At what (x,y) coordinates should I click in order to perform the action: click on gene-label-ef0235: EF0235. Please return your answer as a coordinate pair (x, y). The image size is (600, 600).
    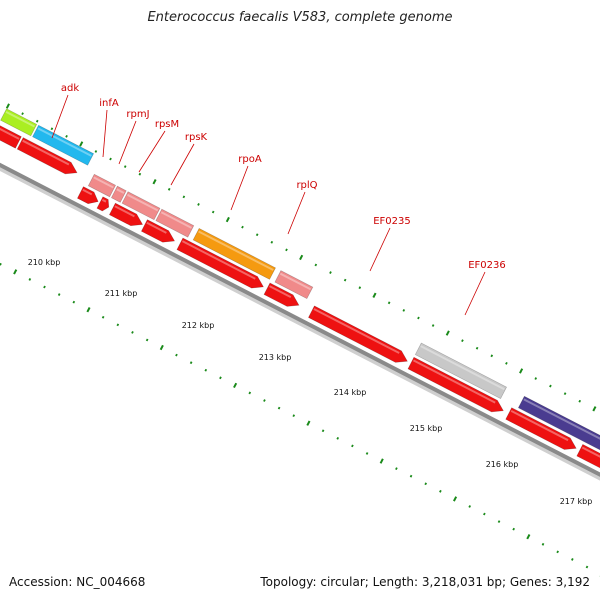
    Looking at the image, I should click on (392, 221).